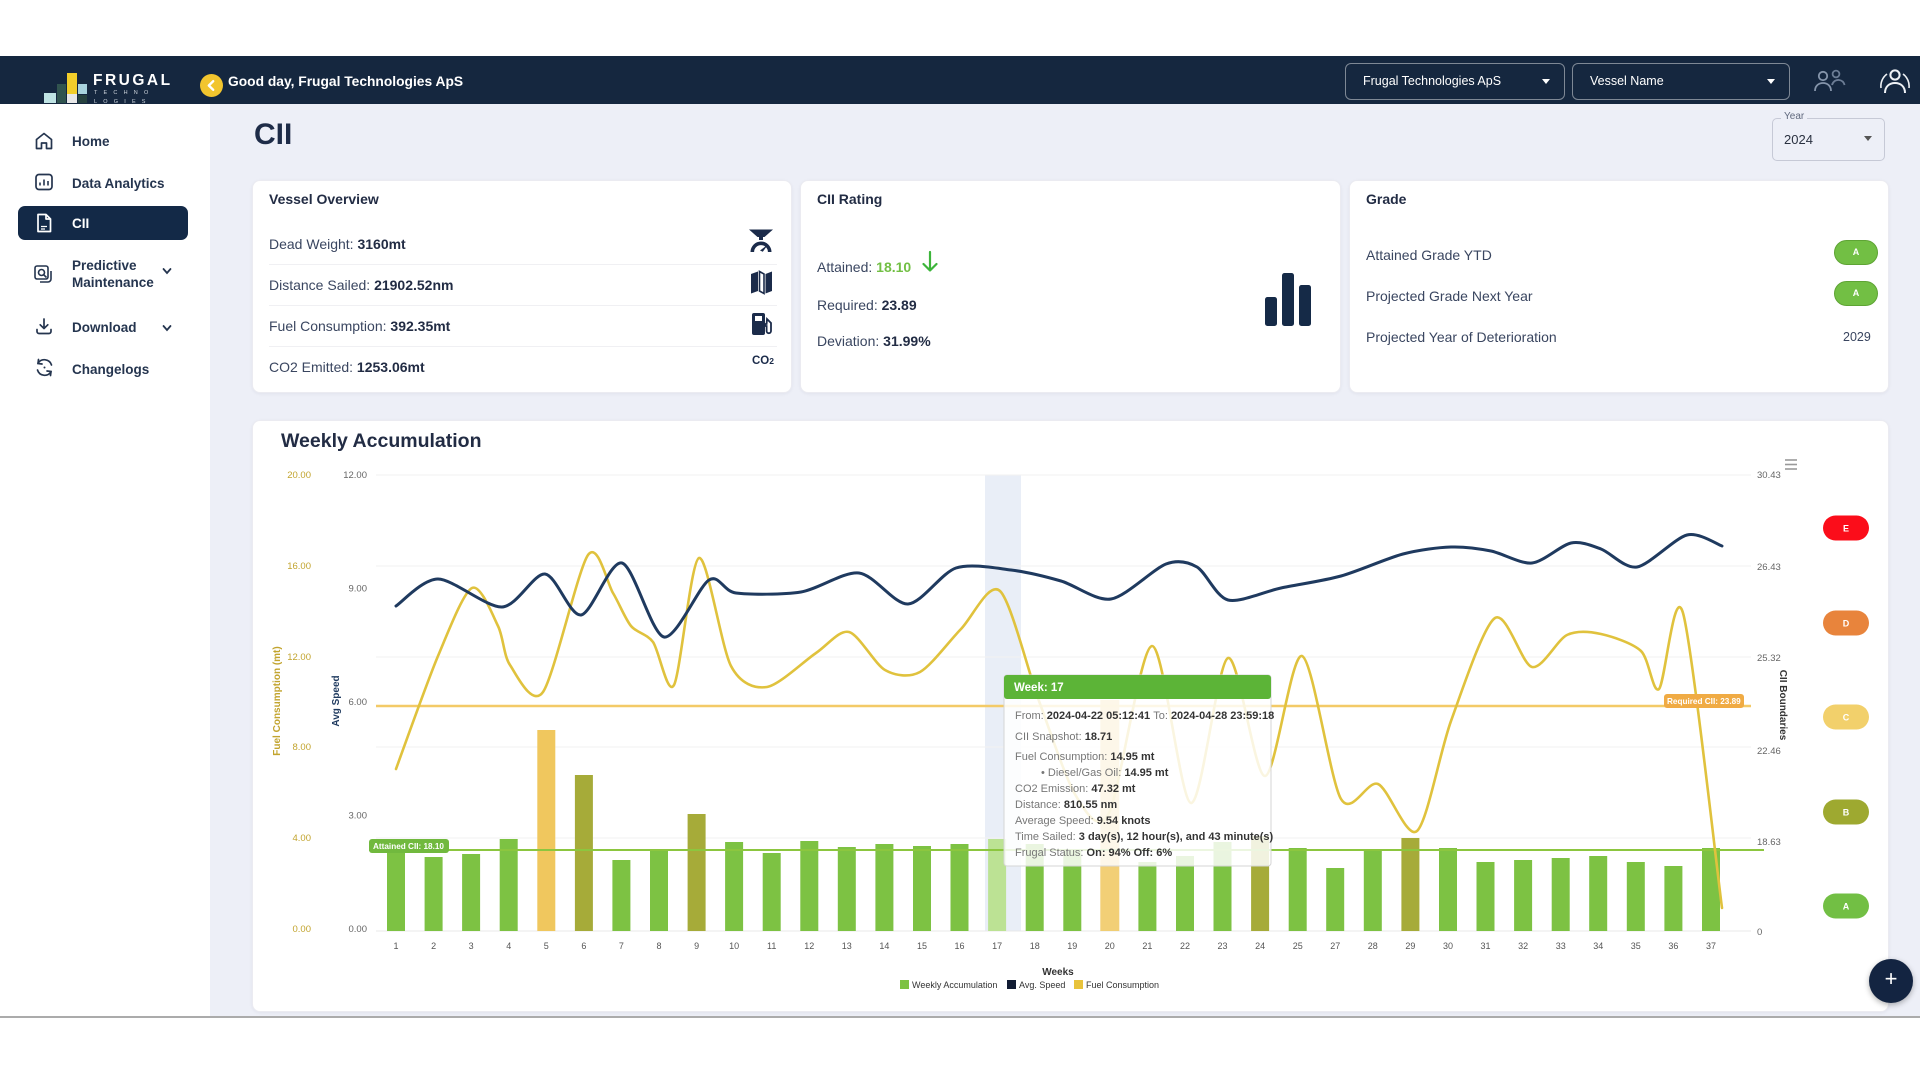 Image resolution: width=1920 pixels, height=1080 pixels. Describe the element at coordinates (1083, 821) in the screenshot. I see `svg-text: Average Speed: 9.54 knots` at that location.